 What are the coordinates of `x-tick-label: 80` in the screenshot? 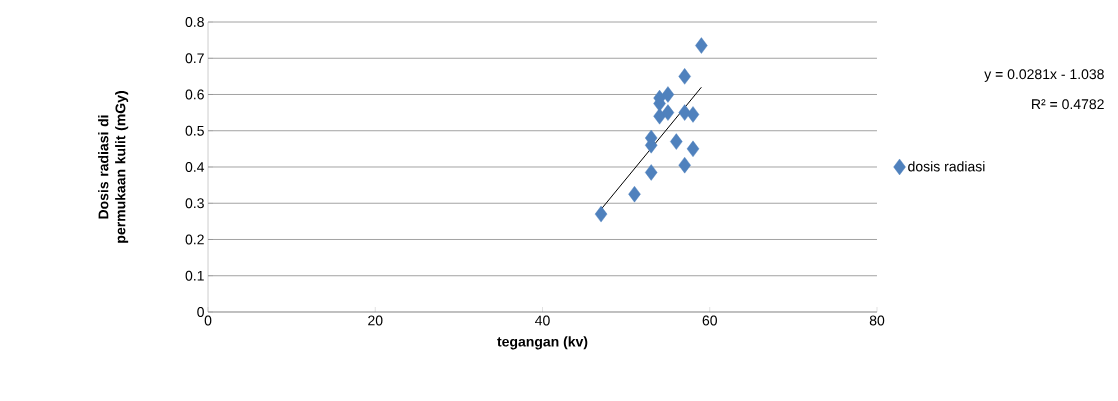 It's located at (877, 320).